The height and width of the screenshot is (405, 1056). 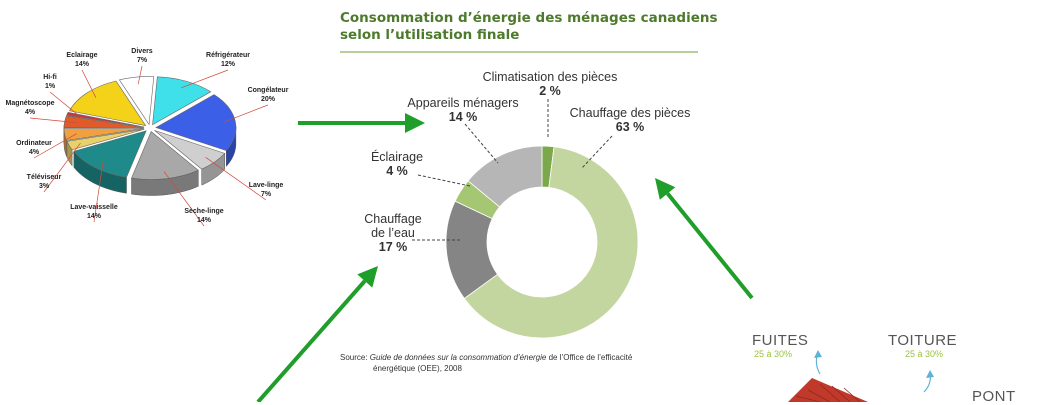 What do you see at coordinates (266, 185) in the screenshot?
I see `pie3d-label-name: Lave-linge` at bounding box center [266, 185].